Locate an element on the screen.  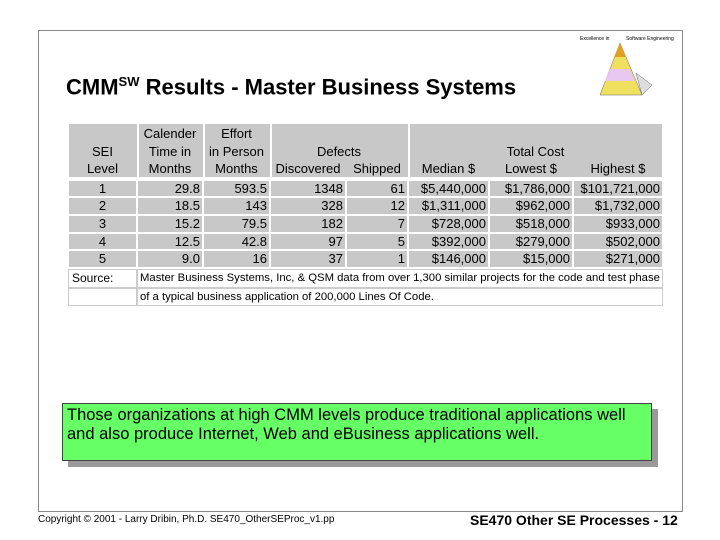
data-value: $146,000 is located at coordinates (458, 259).